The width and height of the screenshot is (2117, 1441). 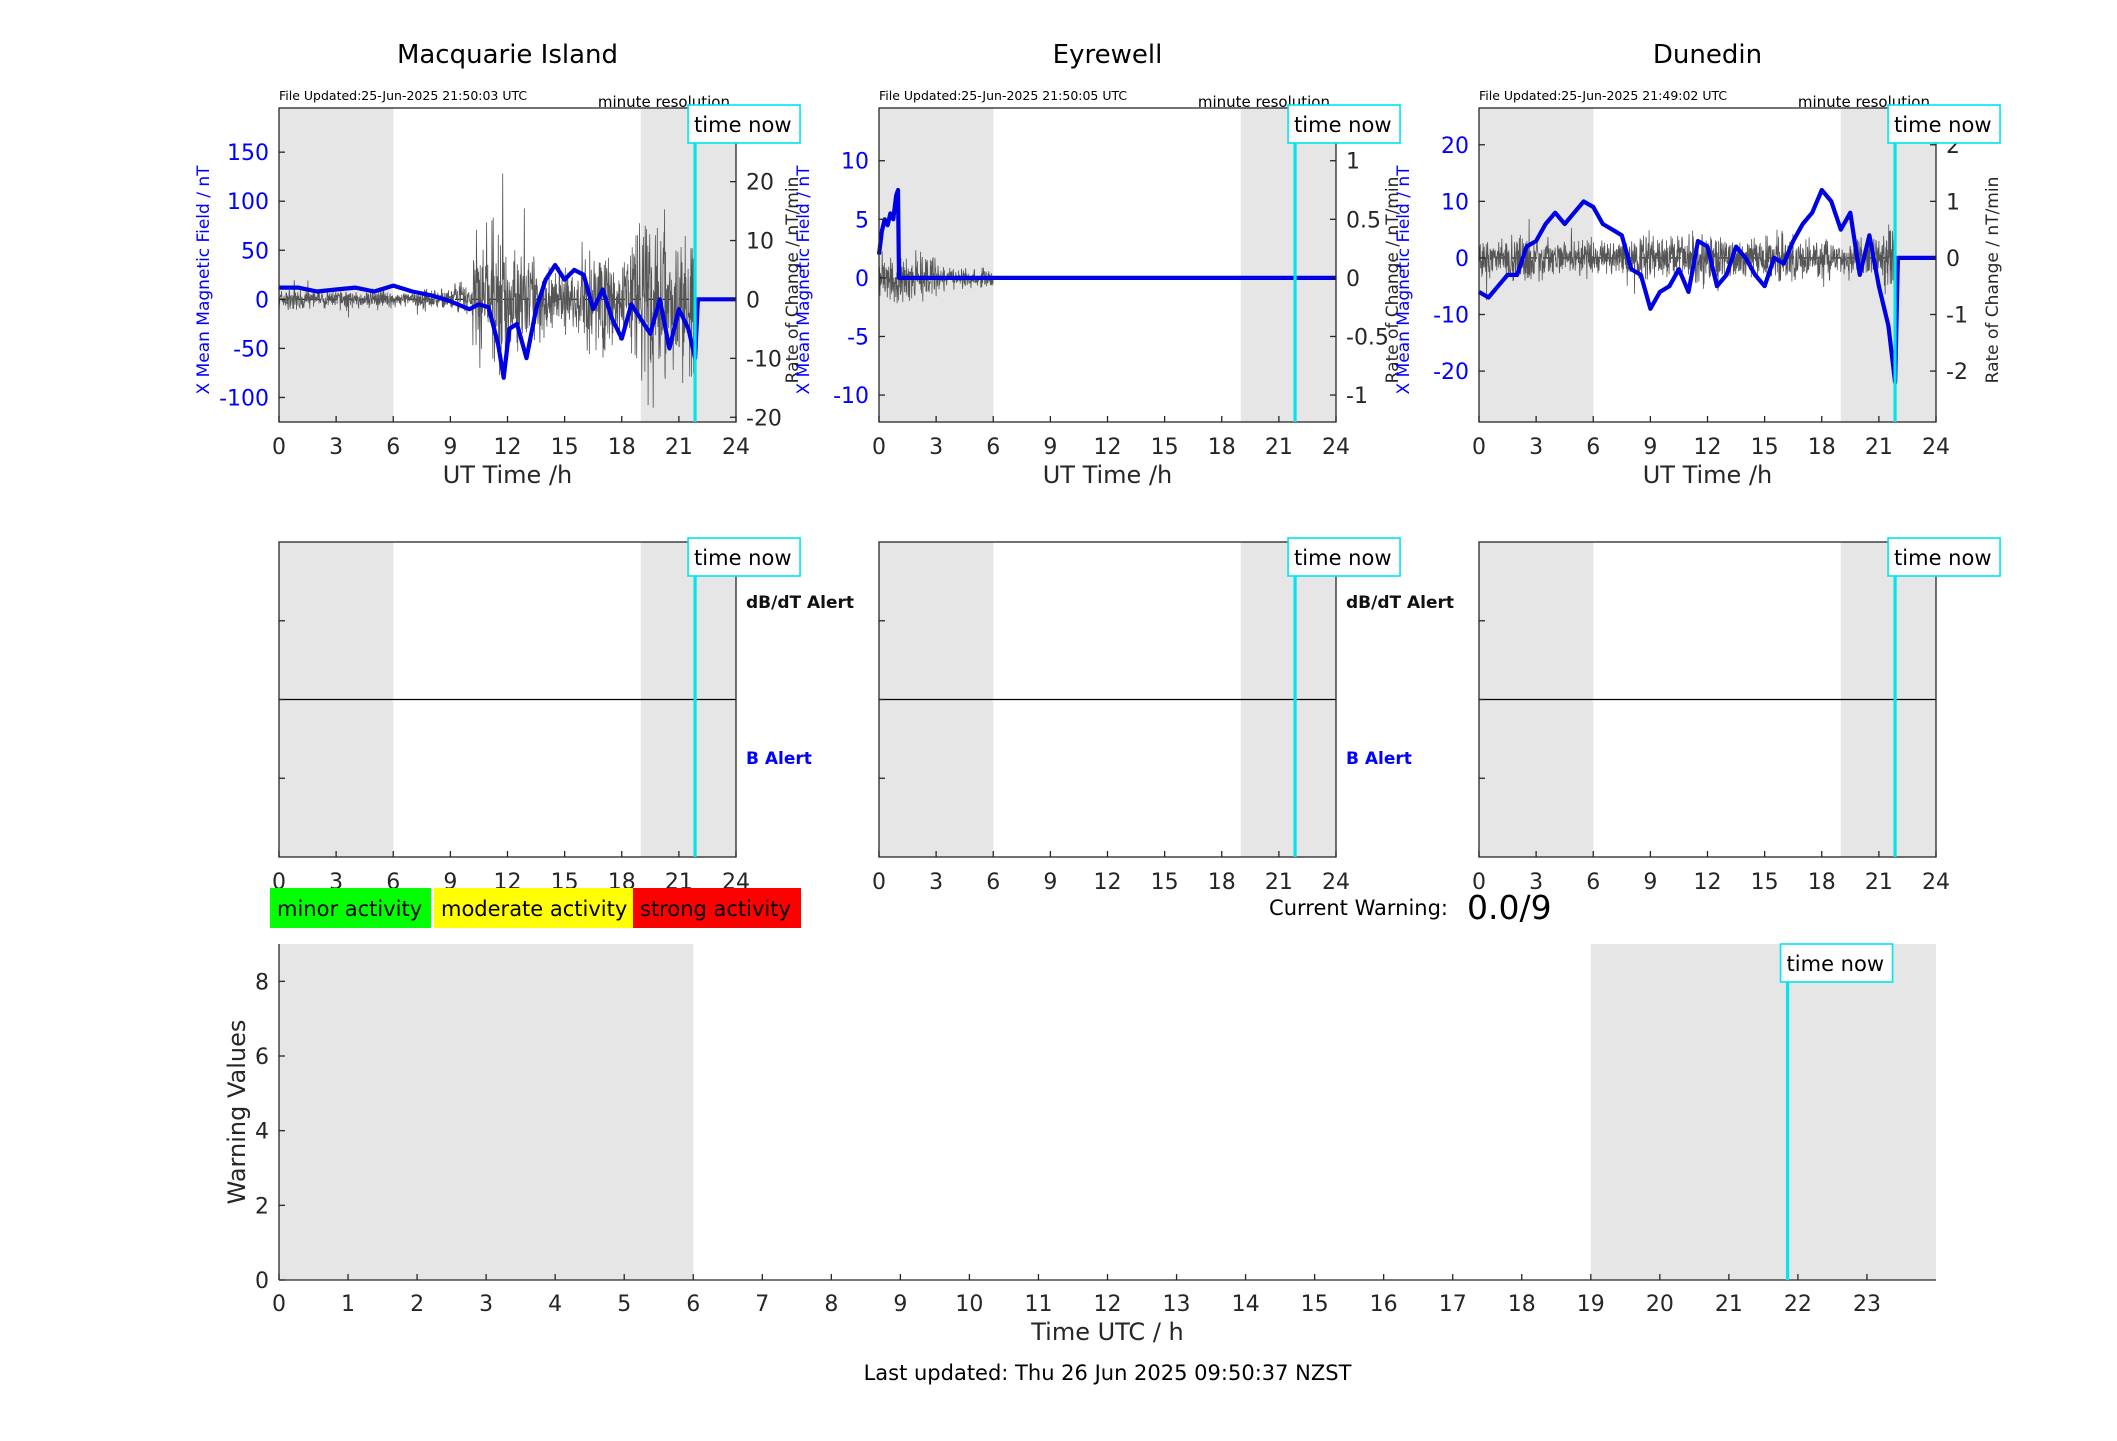 What do you see at coordinates (1108, 447) in the screenshot?
I see `station-2-xtick-label: 12` at bounding box center [1108, 447].